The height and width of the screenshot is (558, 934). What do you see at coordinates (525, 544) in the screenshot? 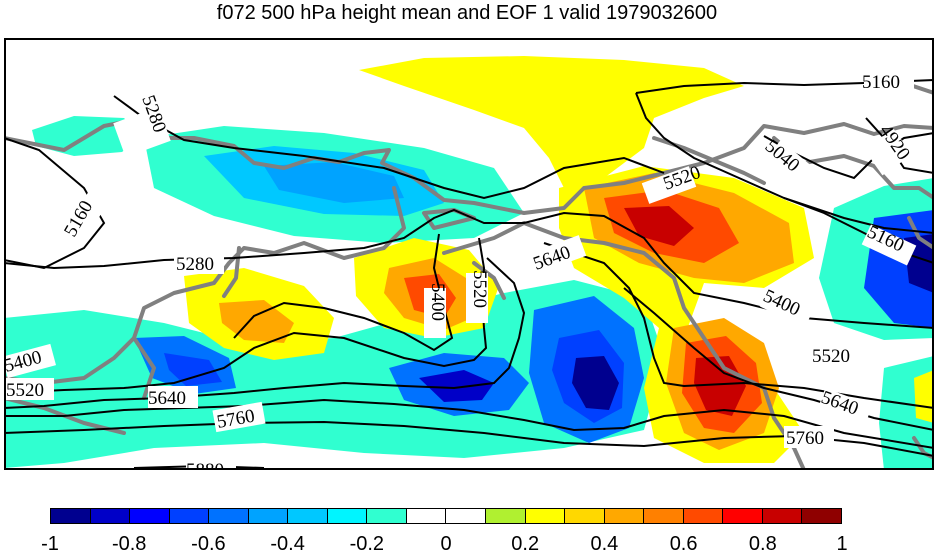
I see `colorbar-tick-label: 0.2` at bounding box center [525, 544].